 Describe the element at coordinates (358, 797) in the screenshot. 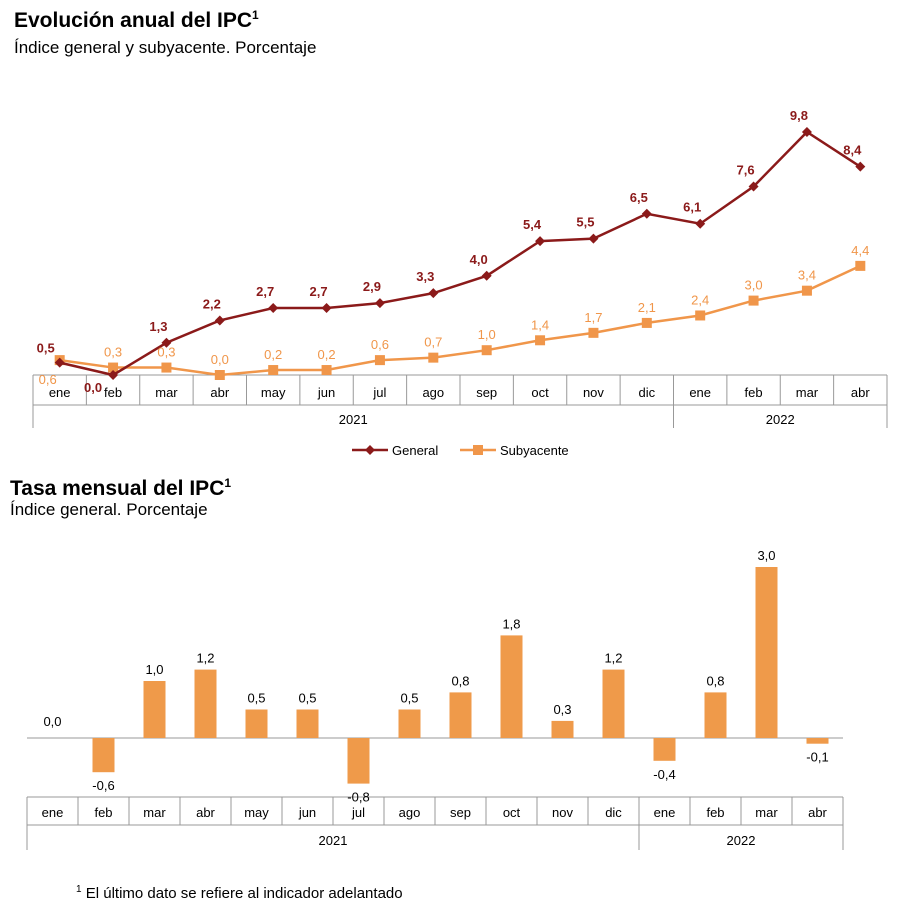

I see `bar-data-label: -0,8` at that location.